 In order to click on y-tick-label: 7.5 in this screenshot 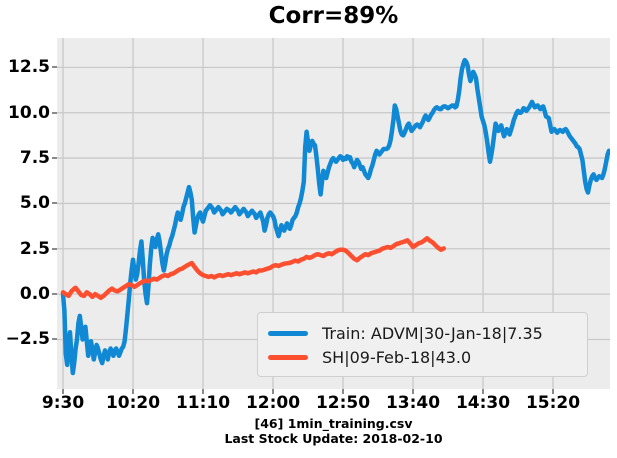, I will do `click(34, 158)`.